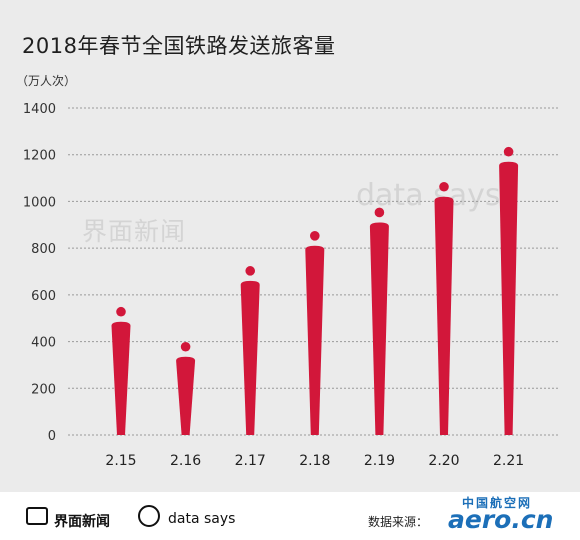 The image size is (580, 540). Describe the element at coordinates (149, 516) in the screenshot. I see `datasays-logo-icon` at that location.